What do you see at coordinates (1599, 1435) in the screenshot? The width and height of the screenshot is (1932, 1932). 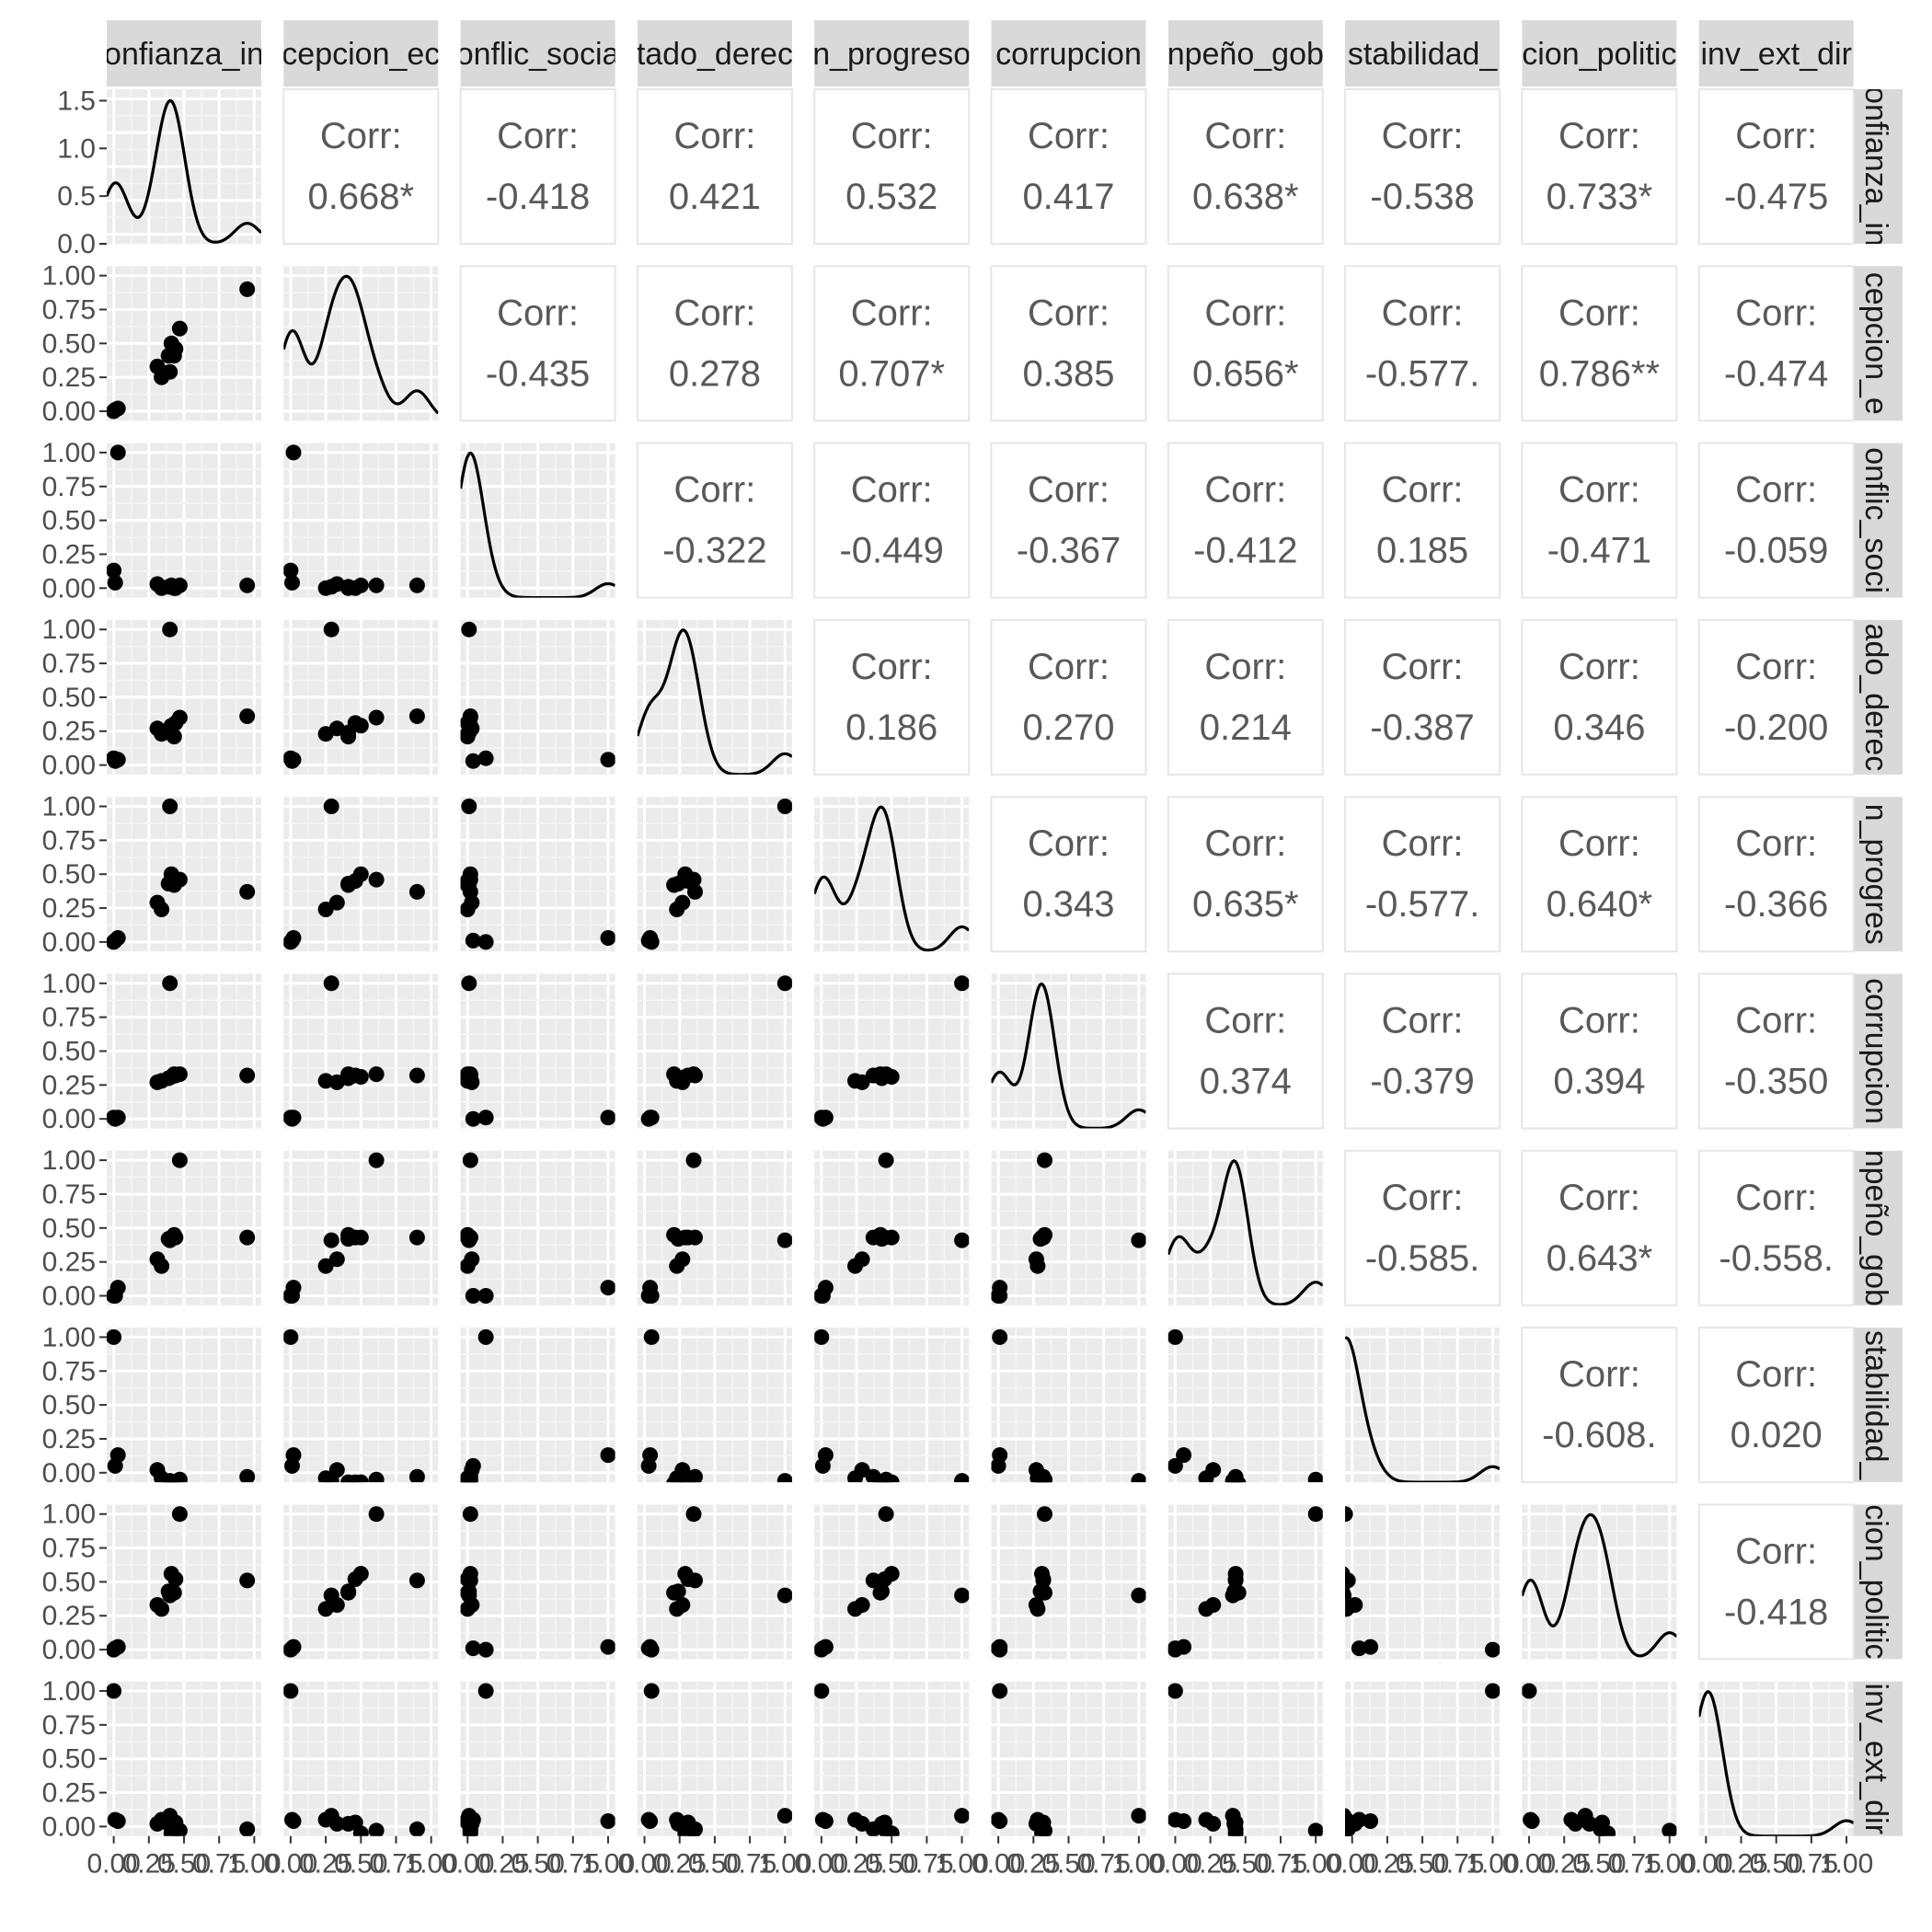 I see `corr-value: -0.608.` at bounding box center [1599, 1435].